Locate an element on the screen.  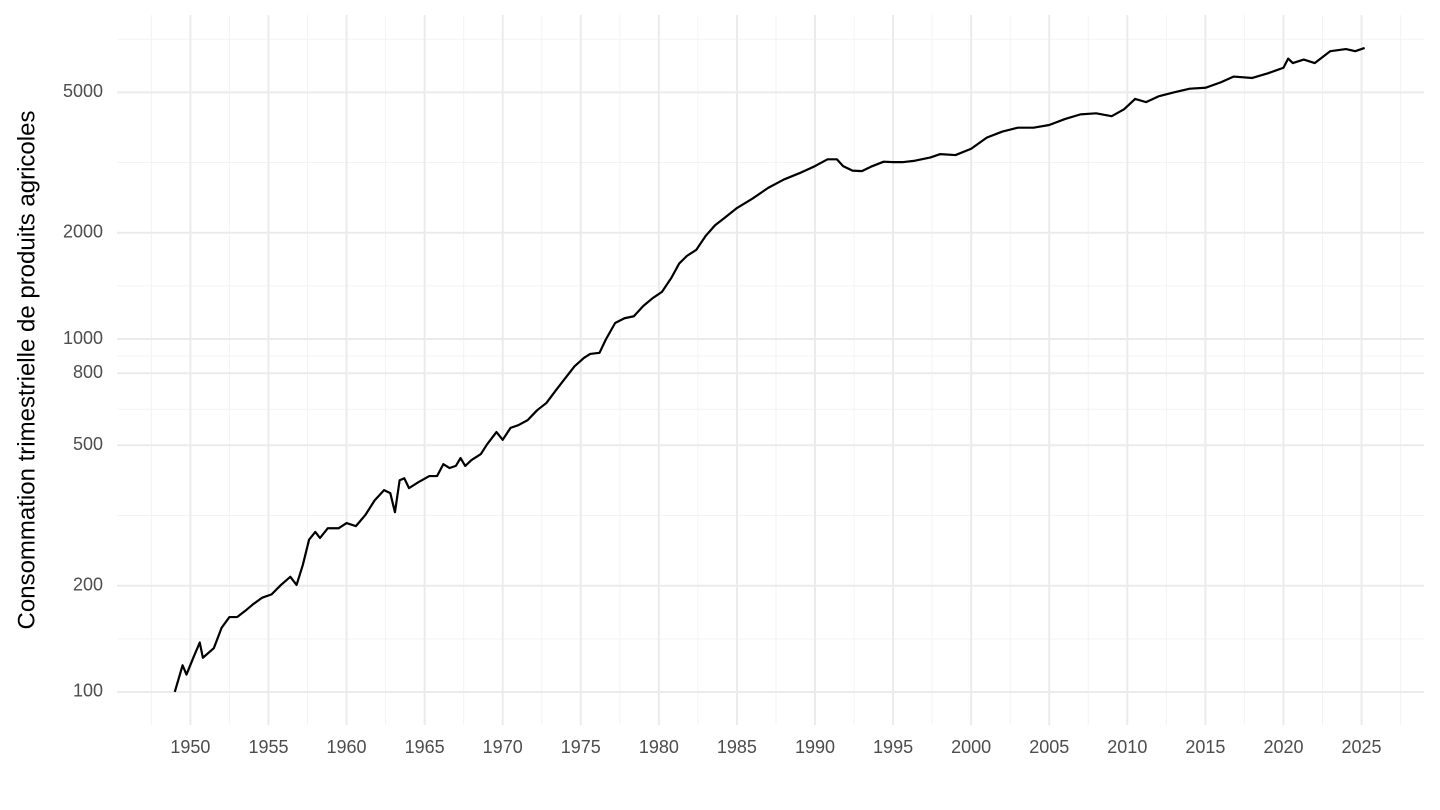
x-tick-label: 2025 is located at coordinates (1362, 747).